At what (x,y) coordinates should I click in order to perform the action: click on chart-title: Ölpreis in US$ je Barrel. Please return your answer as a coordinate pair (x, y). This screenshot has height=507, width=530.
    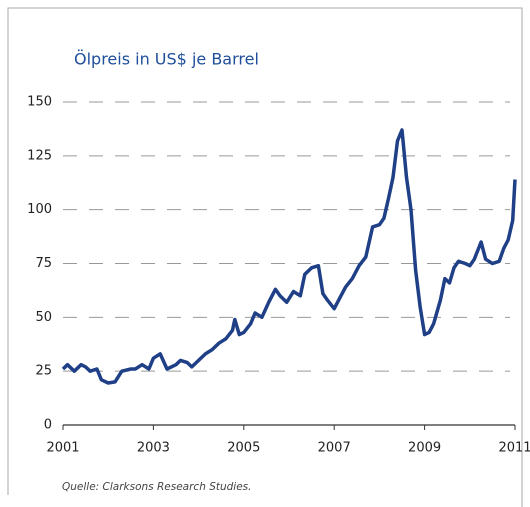
    Looking at the image, I should click on (166, 59).